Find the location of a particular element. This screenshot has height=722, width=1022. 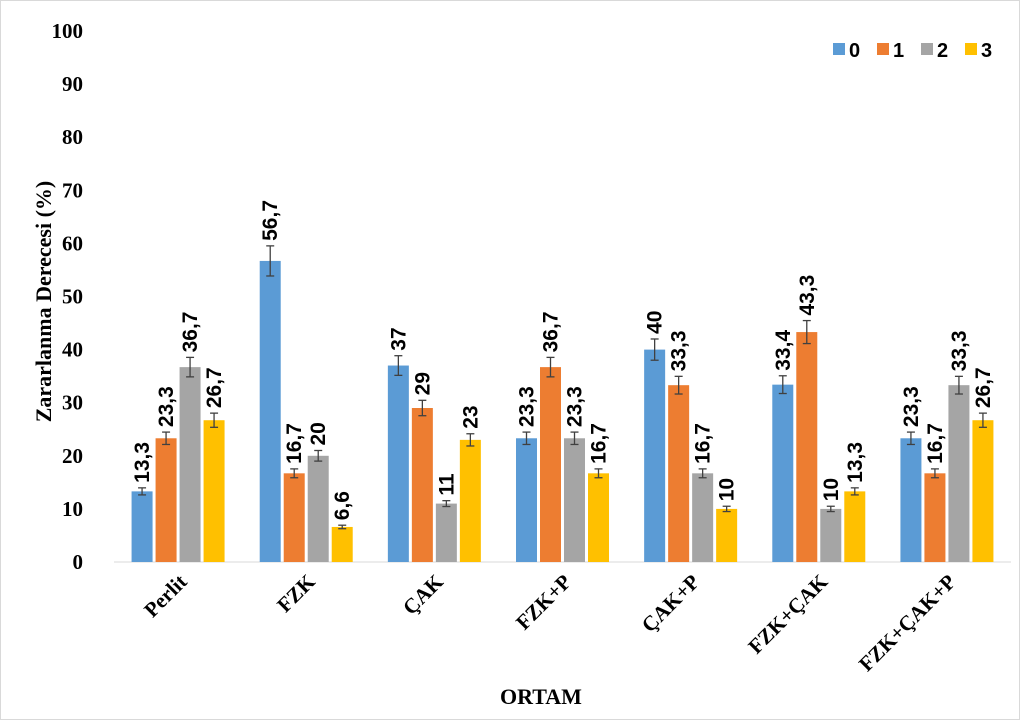

y-tick-label: 70 is located at coordinates (72, 190).